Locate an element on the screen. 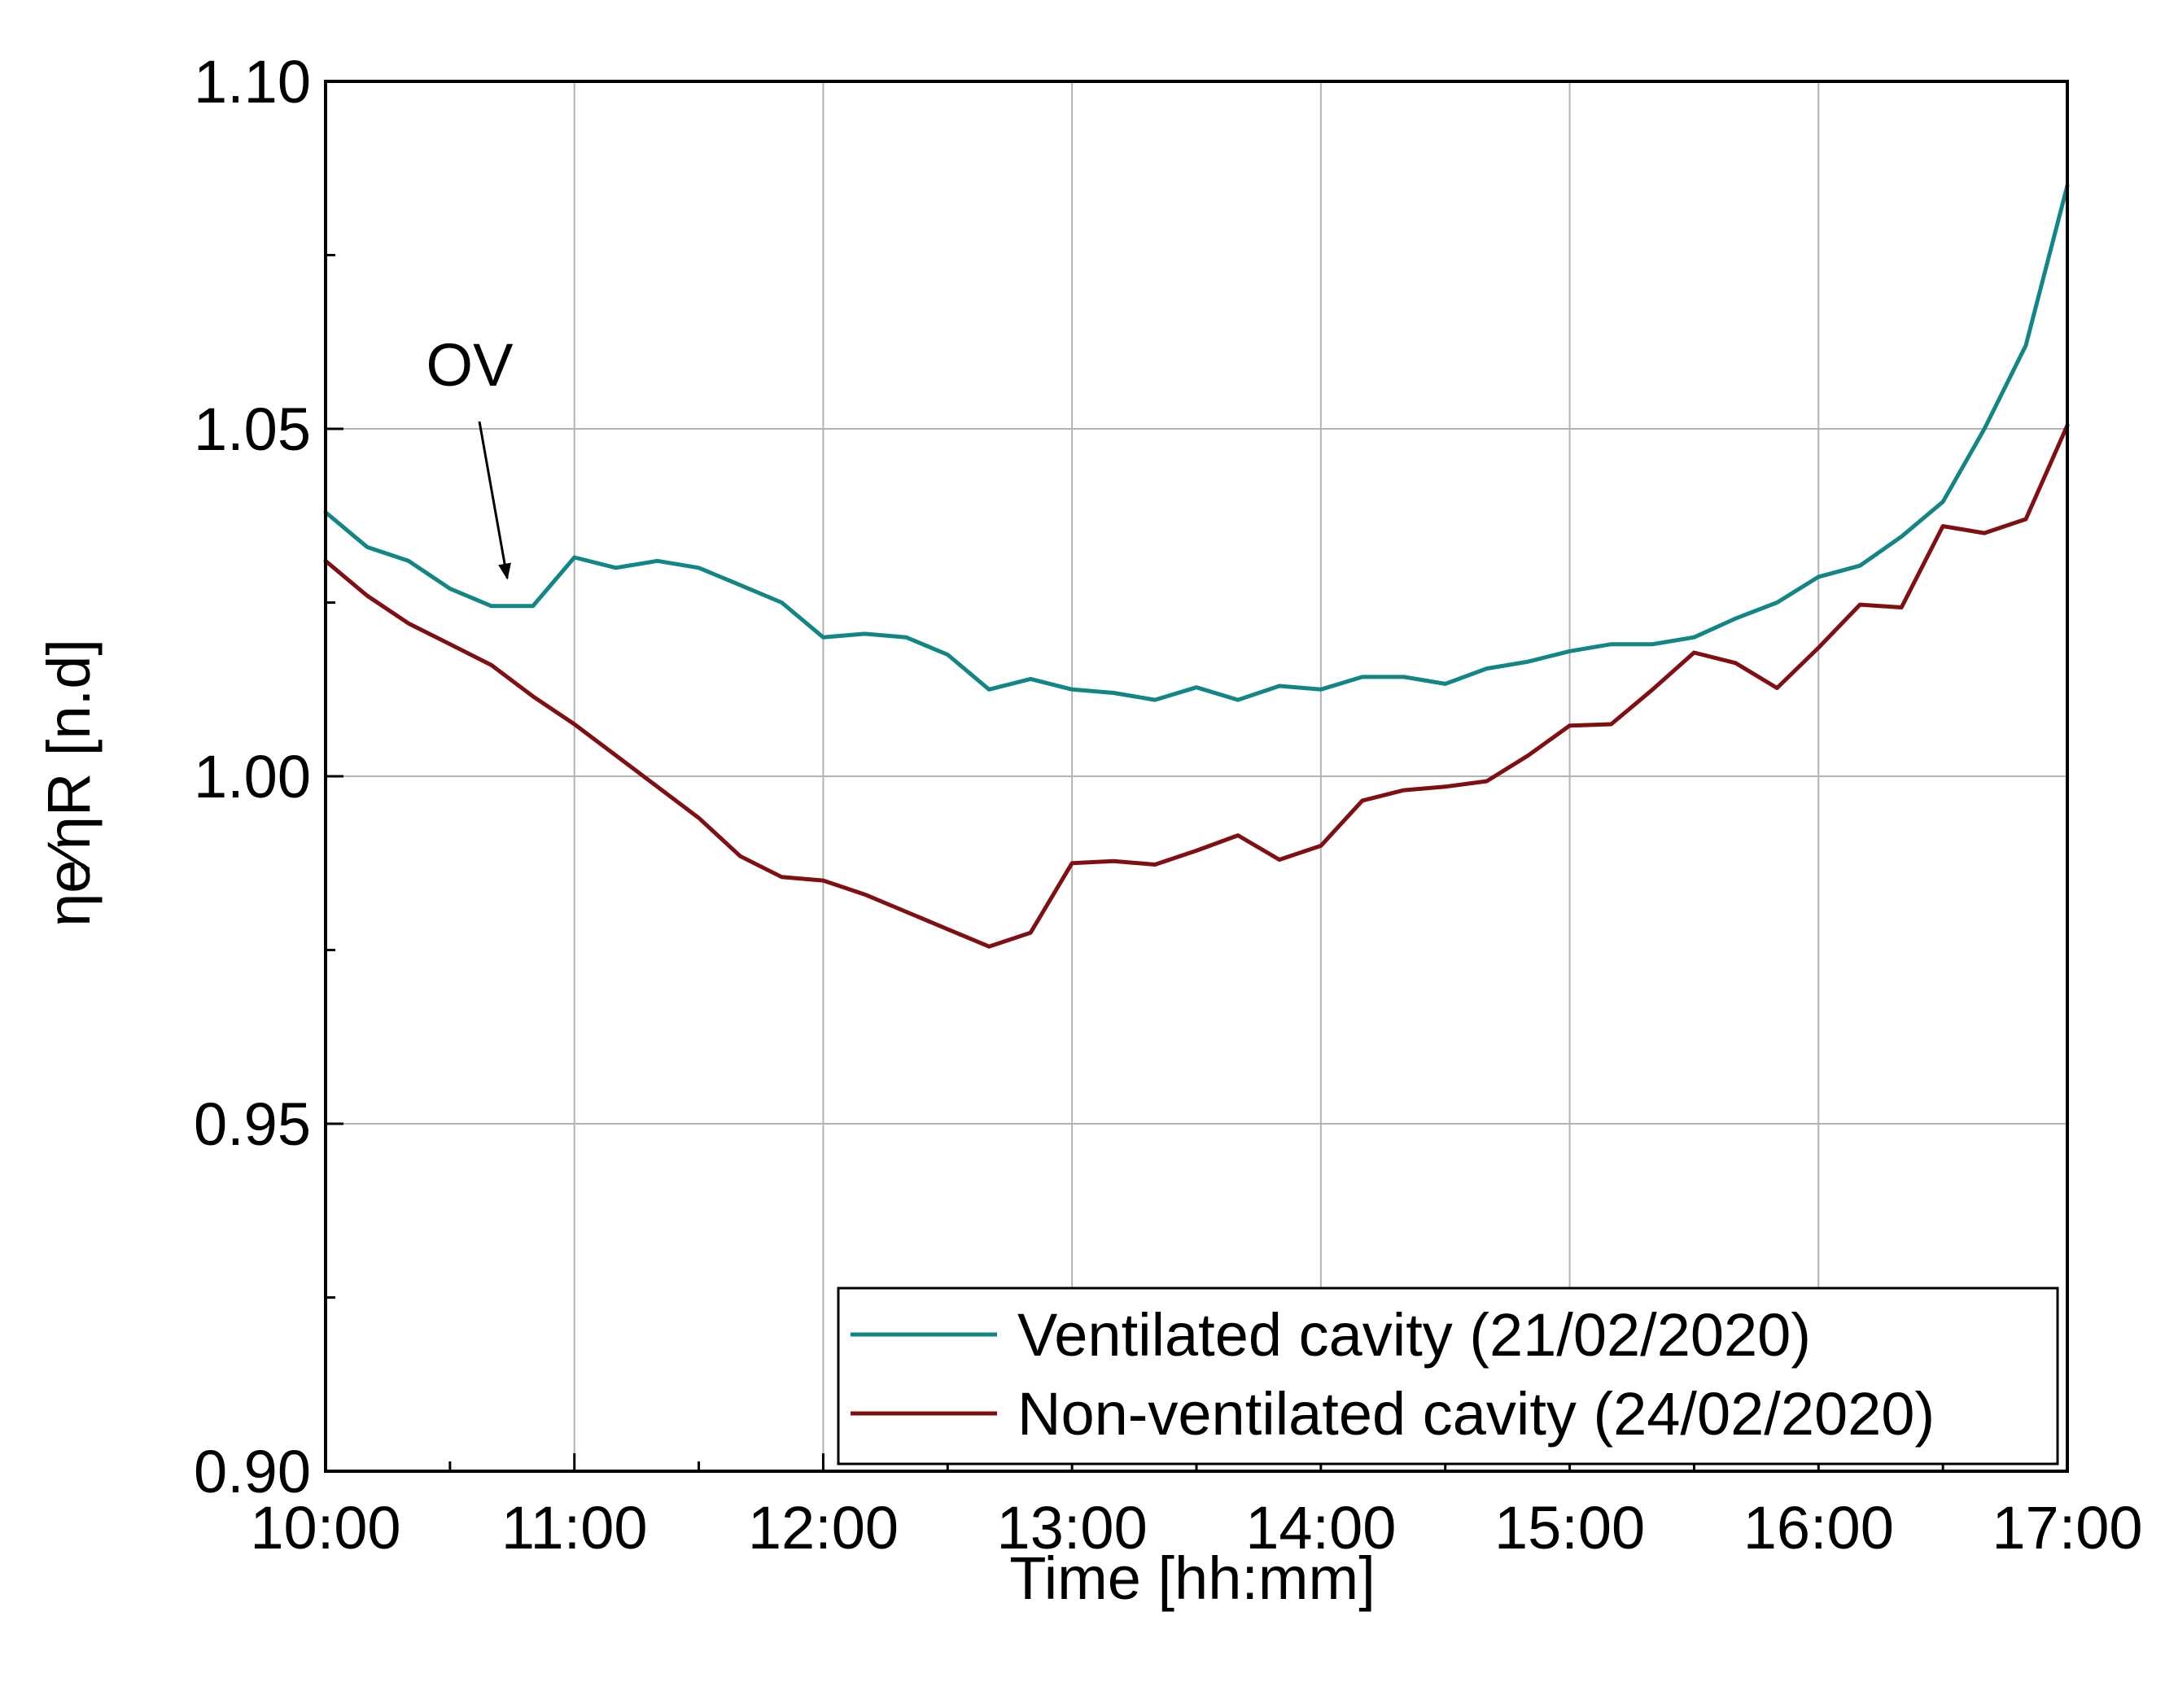 The width and height of the screenshot is (2165, 1708). legend-box is located at coordinates (1448, 1376).